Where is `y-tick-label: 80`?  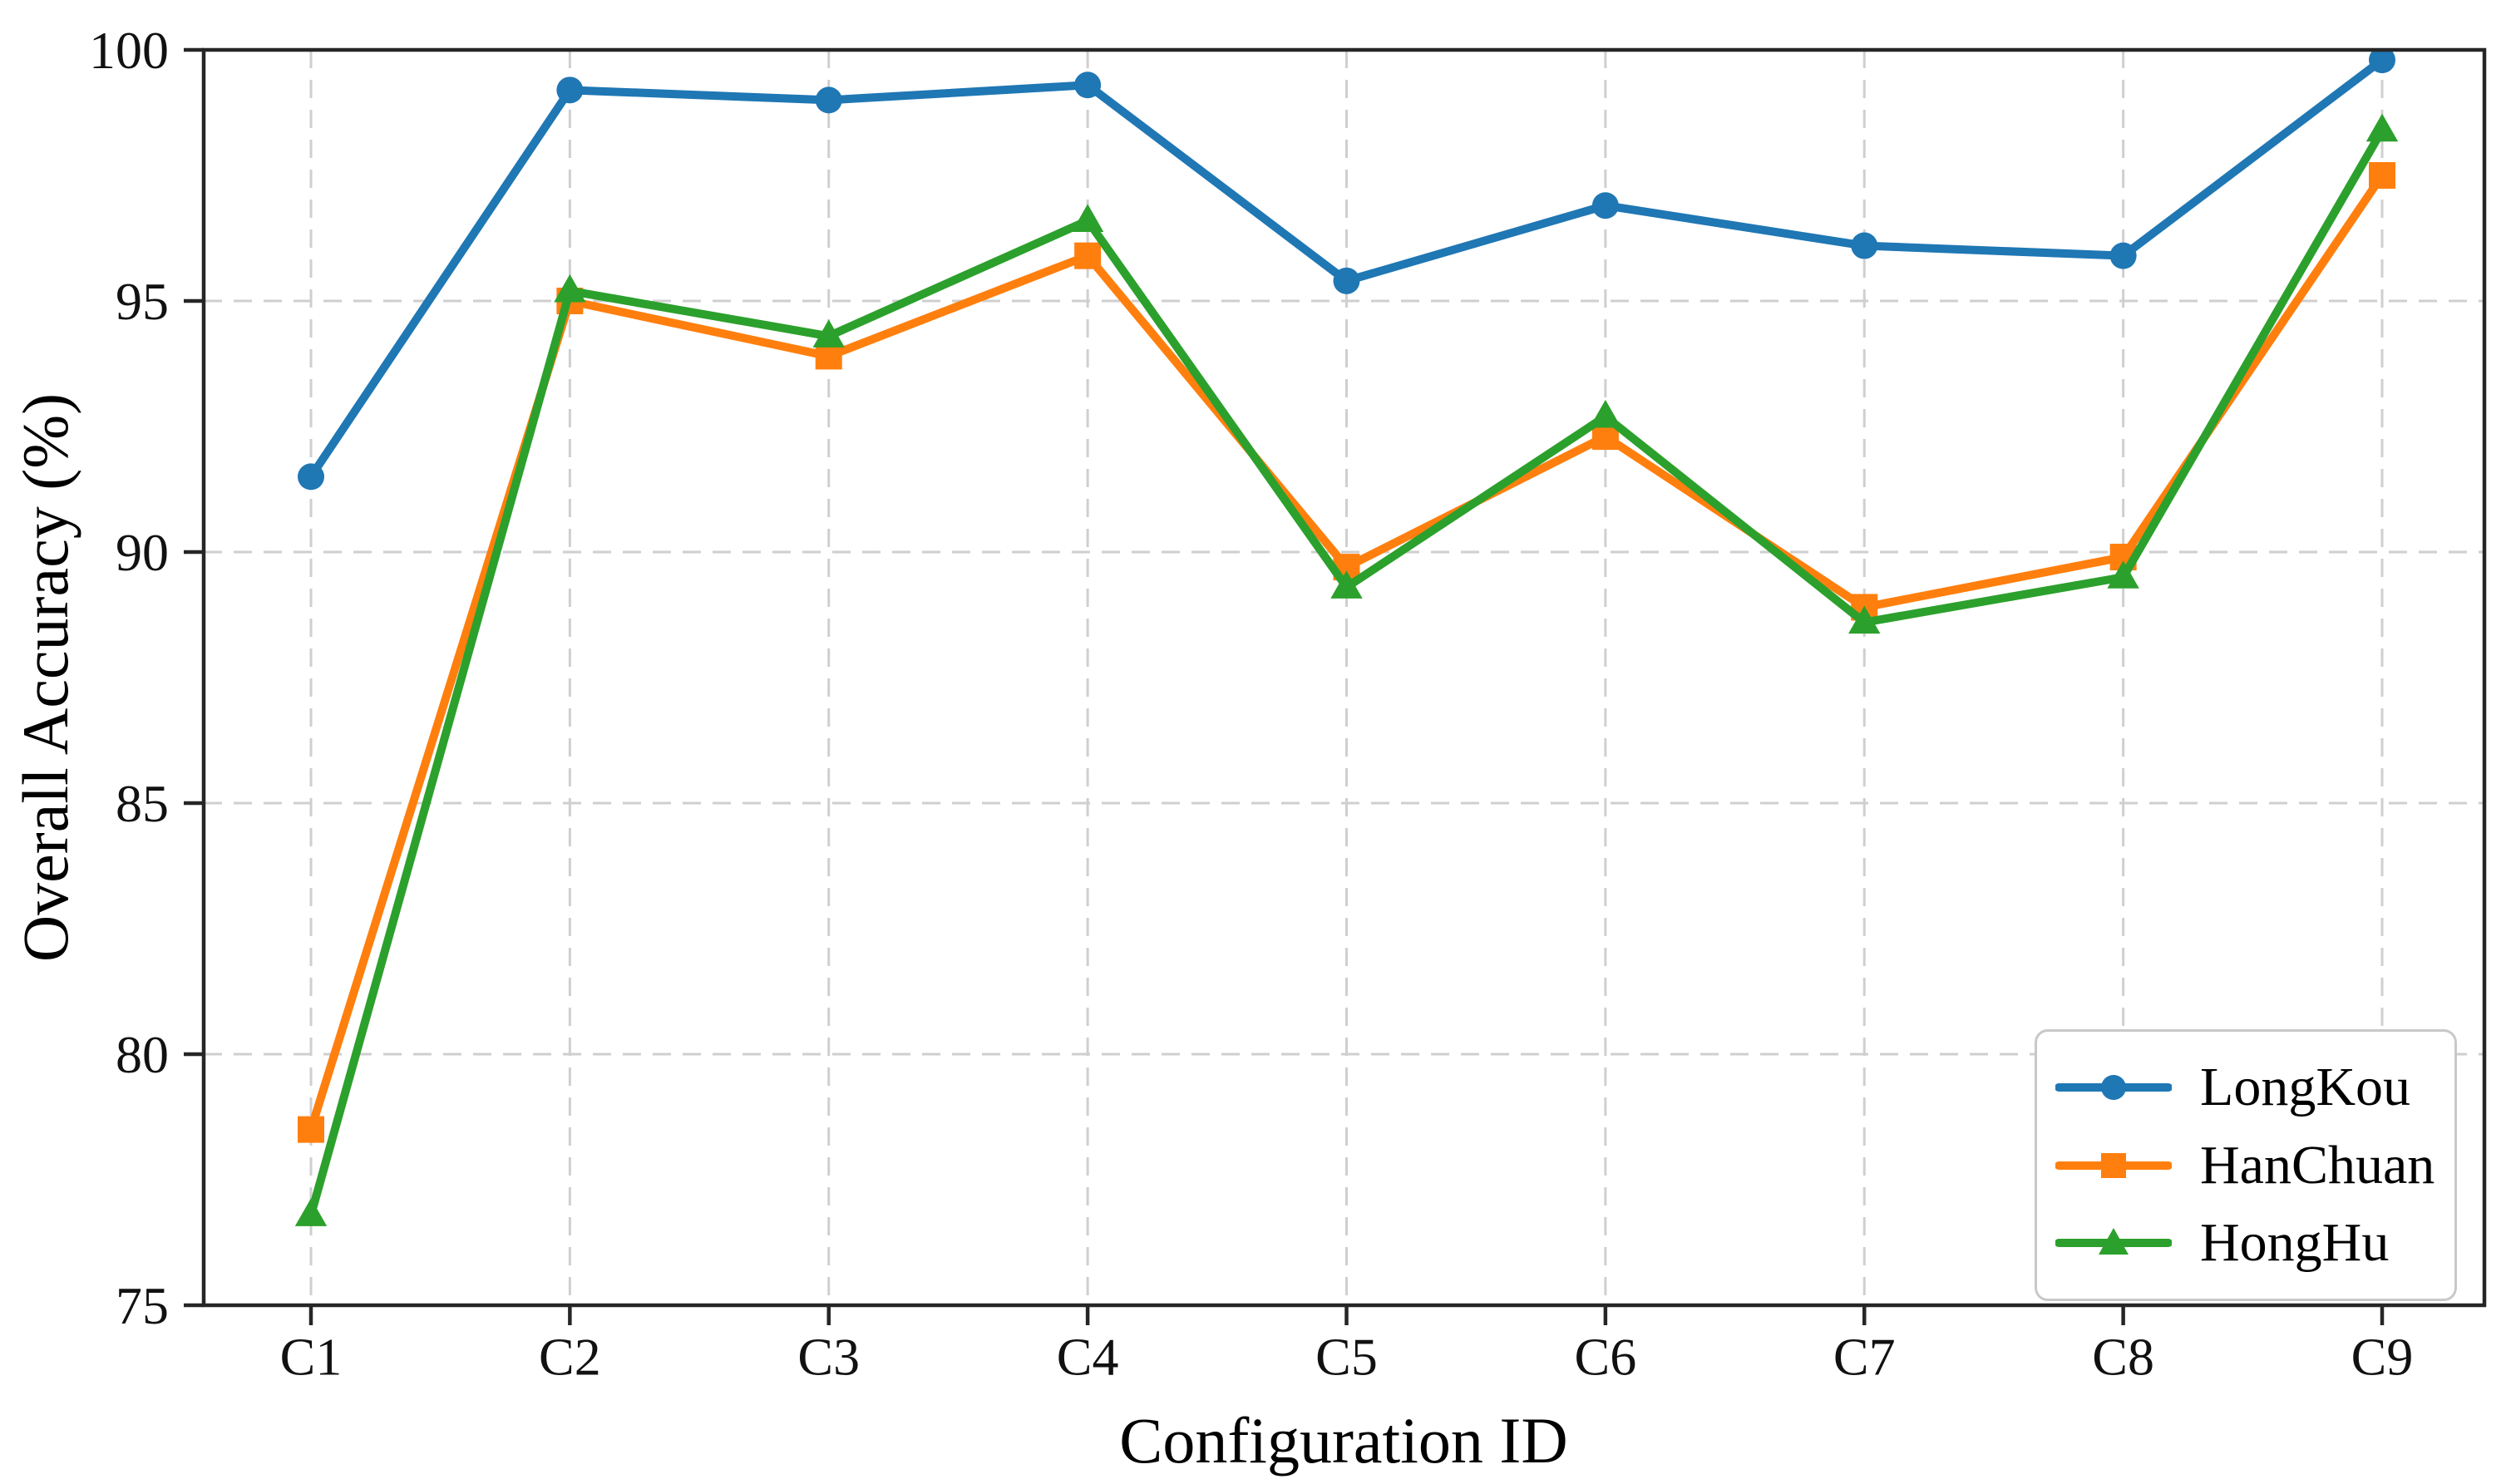 y-tick-label: 80 is located at coordinates (142, 1054).